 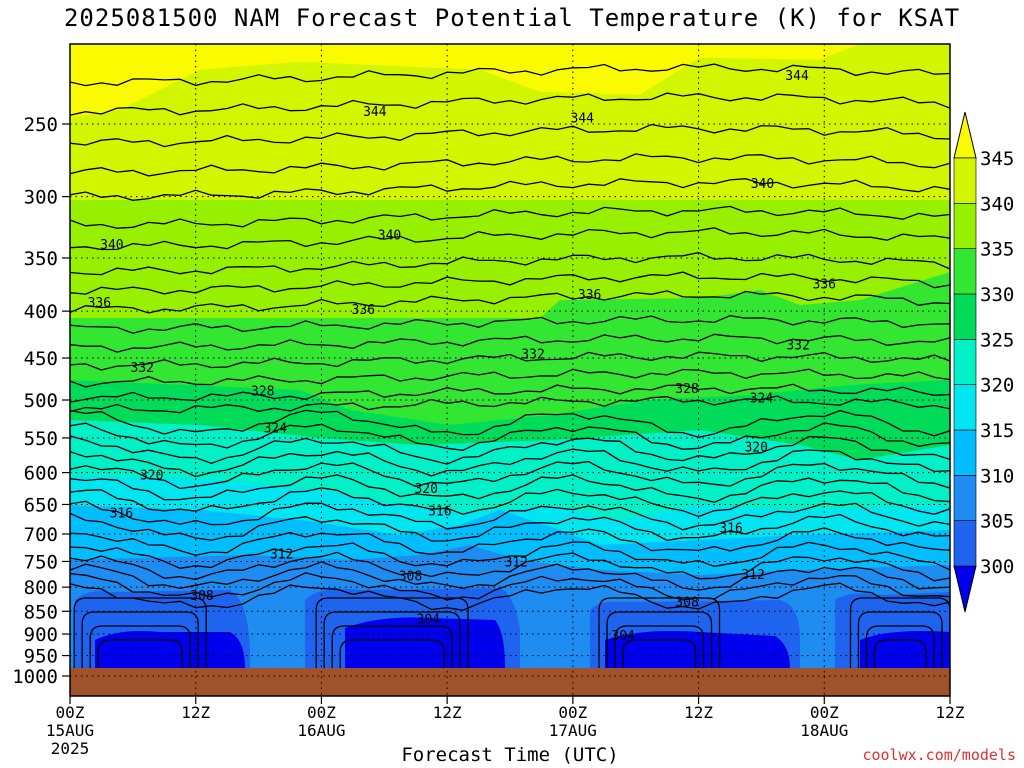 What do you see at coordinates (573, 730) in the screenshot?
I see `x-tick-label: 17AUG` at bounding box center [573, 730].